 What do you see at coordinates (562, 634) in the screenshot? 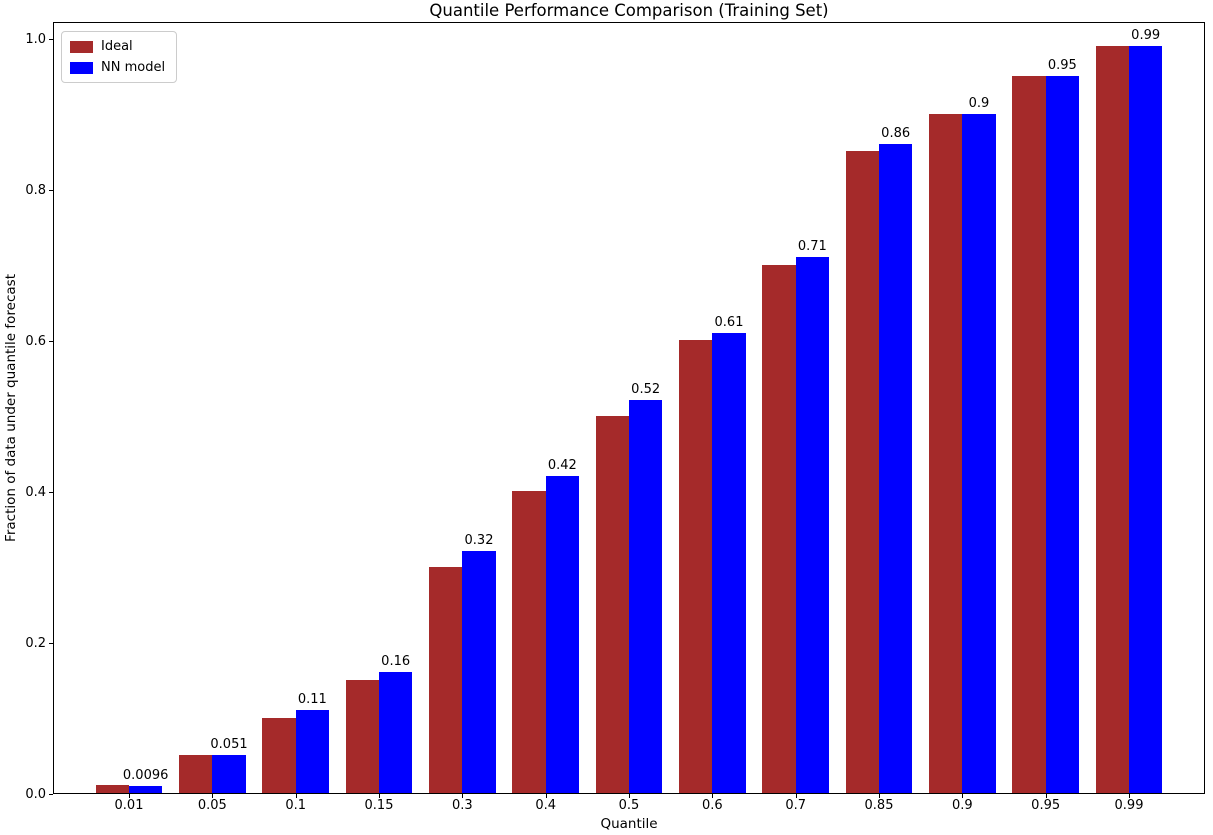
I see `bar-nn-model-0.4` at bounding box center [562, 634].